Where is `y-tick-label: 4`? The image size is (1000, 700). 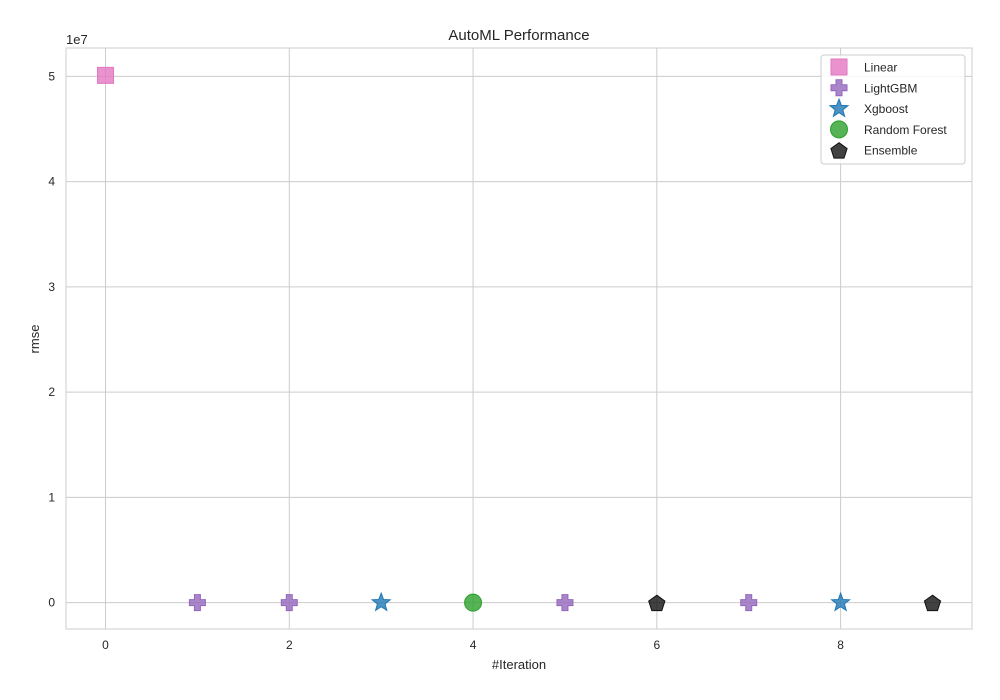
y-tick-label: 4 is located at coordinates (51, 182).